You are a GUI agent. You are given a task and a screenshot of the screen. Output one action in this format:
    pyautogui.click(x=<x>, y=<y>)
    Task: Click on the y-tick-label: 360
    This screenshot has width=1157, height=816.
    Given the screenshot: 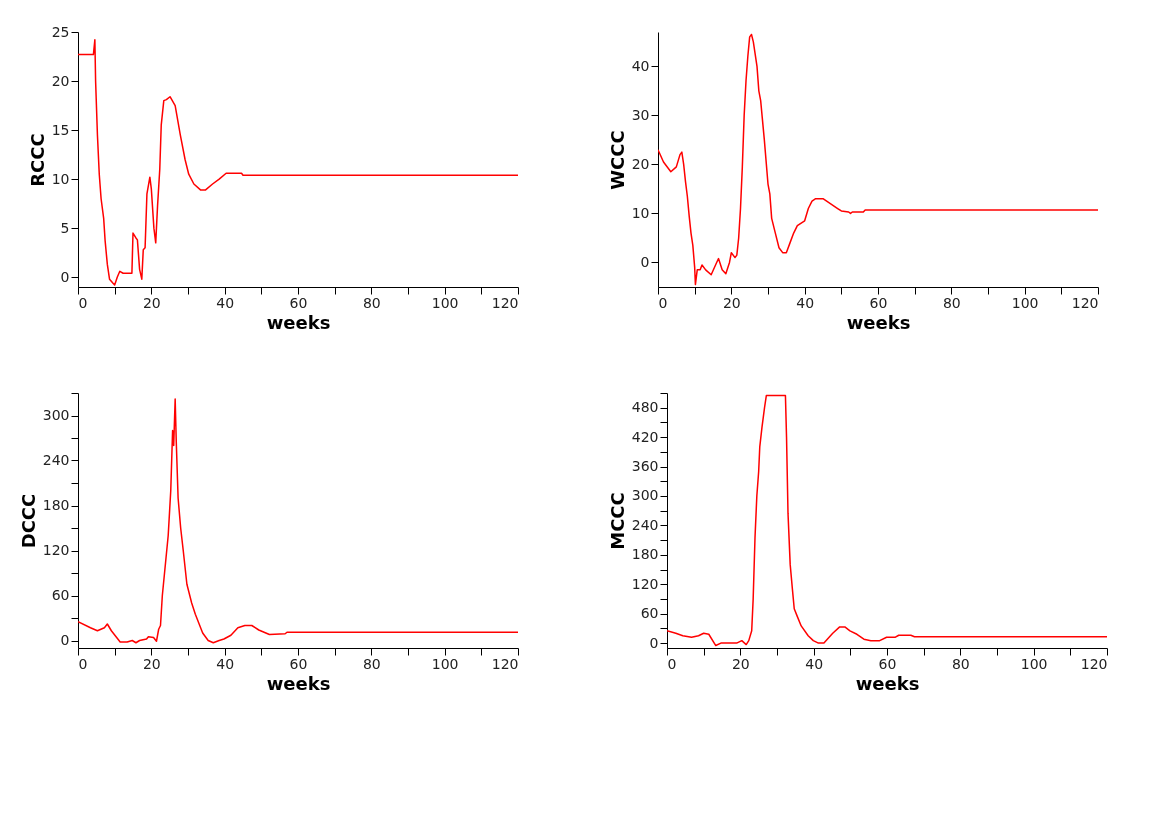 What is the action you would take?
    pyautogui.click(x=645, y=466)
    